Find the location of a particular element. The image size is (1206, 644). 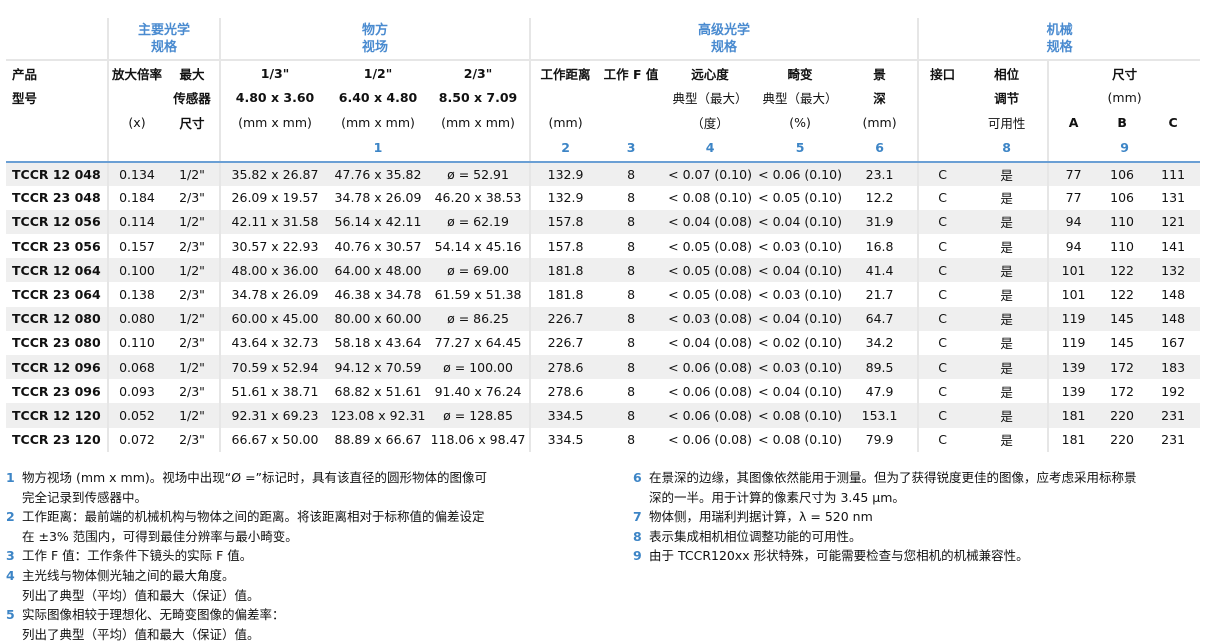

cell-telecentricity: < 0.08 (0.10) is located at coordinates (710, 198).